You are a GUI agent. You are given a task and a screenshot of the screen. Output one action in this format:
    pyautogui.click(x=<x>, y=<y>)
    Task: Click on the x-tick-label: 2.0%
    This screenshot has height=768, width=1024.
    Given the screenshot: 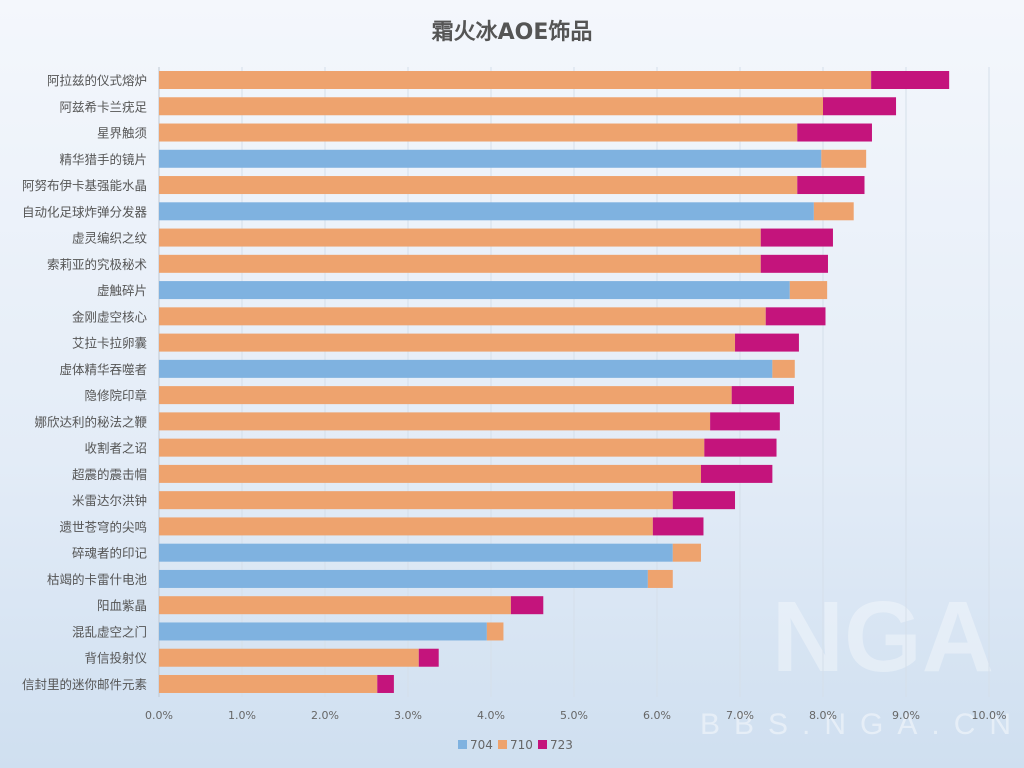 What is the action you would take?
    pyautogui.click(x=325, y=715)
    